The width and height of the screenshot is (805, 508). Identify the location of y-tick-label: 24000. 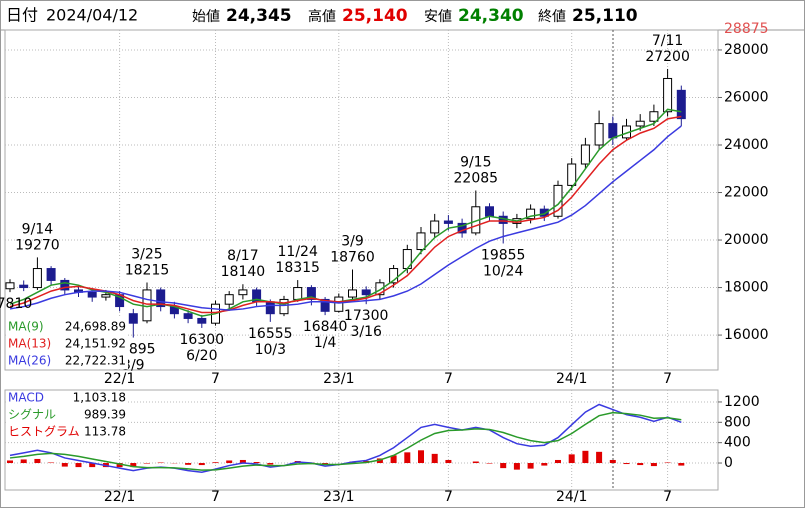
(746, 145).